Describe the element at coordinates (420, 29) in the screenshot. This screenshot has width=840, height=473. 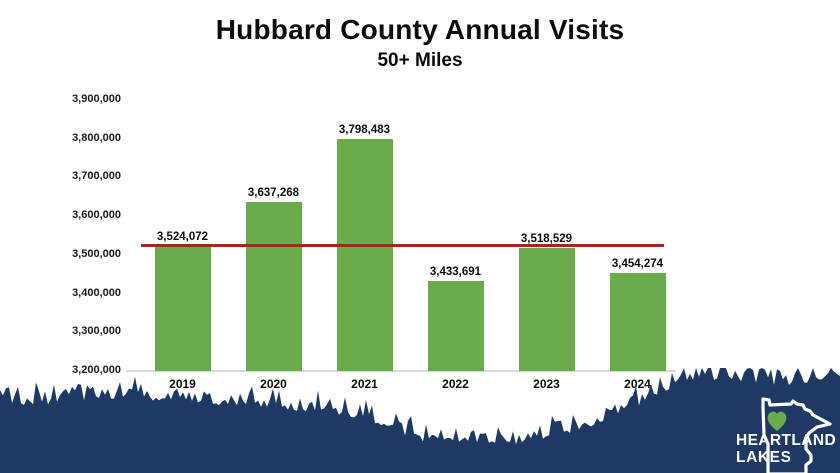
I see `chart-title: Hubbard County Annual Visits` at that location.